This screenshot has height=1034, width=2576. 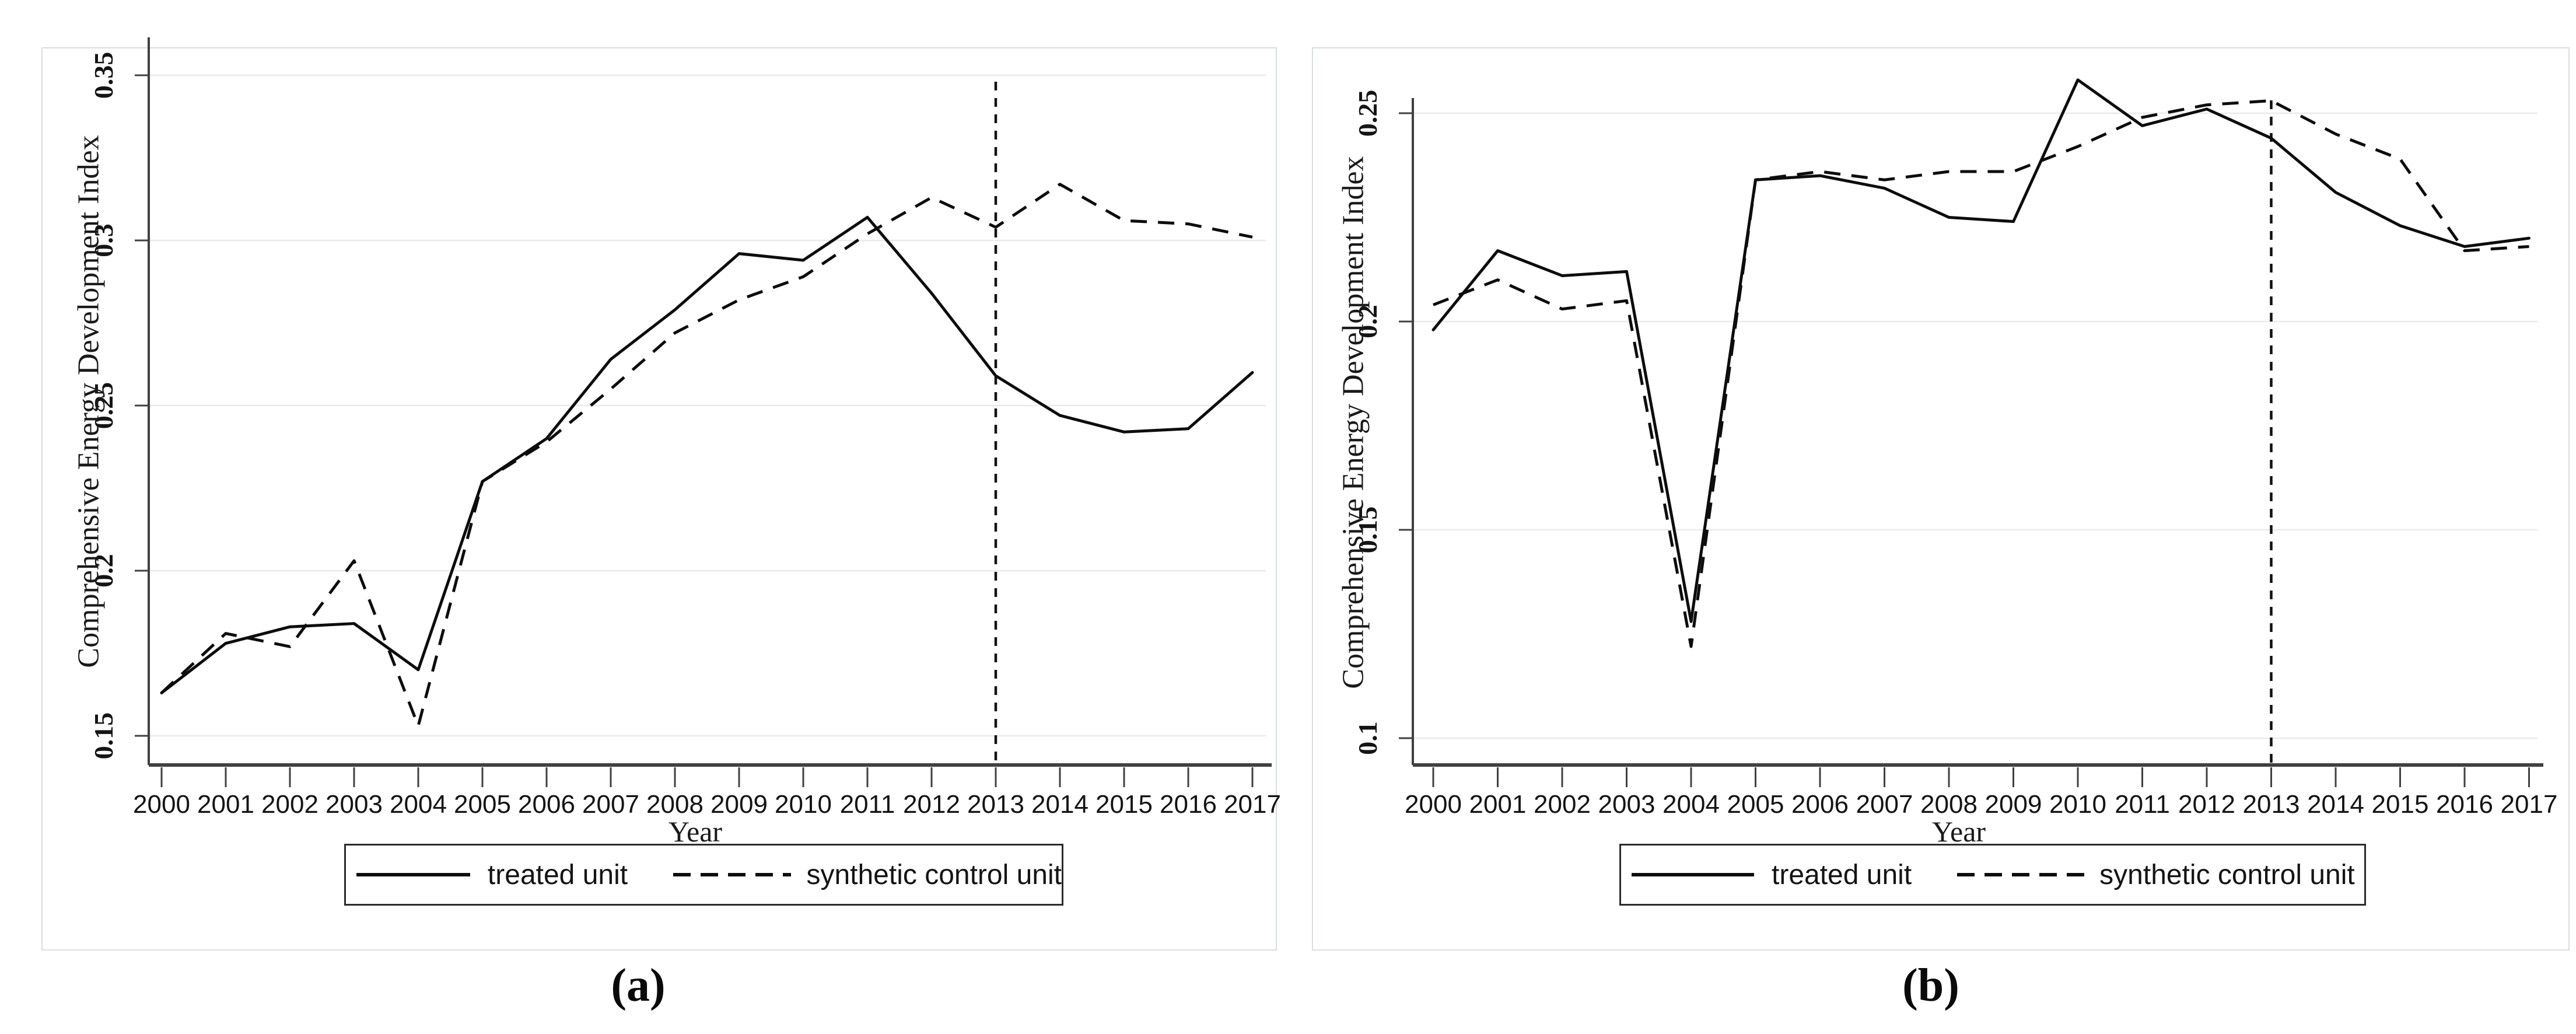 What do you see at coordinates (1498, 804) in the screenshot?
I see `x-tick-label-b-2001: 2001` at bounding box center [1498, 804].